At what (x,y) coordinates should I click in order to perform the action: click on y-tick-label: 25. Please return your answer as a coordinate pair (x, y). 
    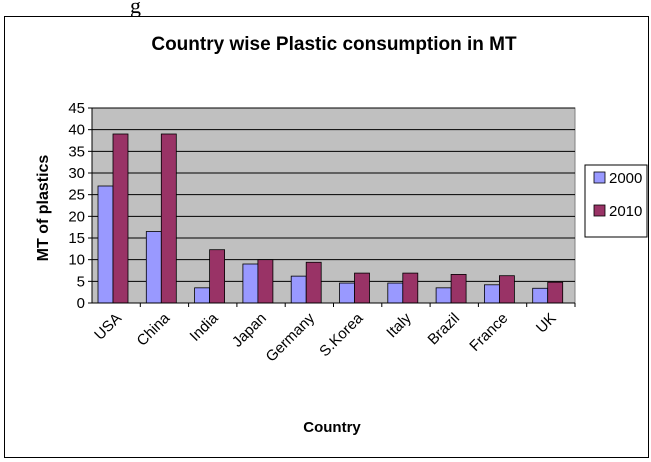
    Looking at the image, I should click on (76, 195).